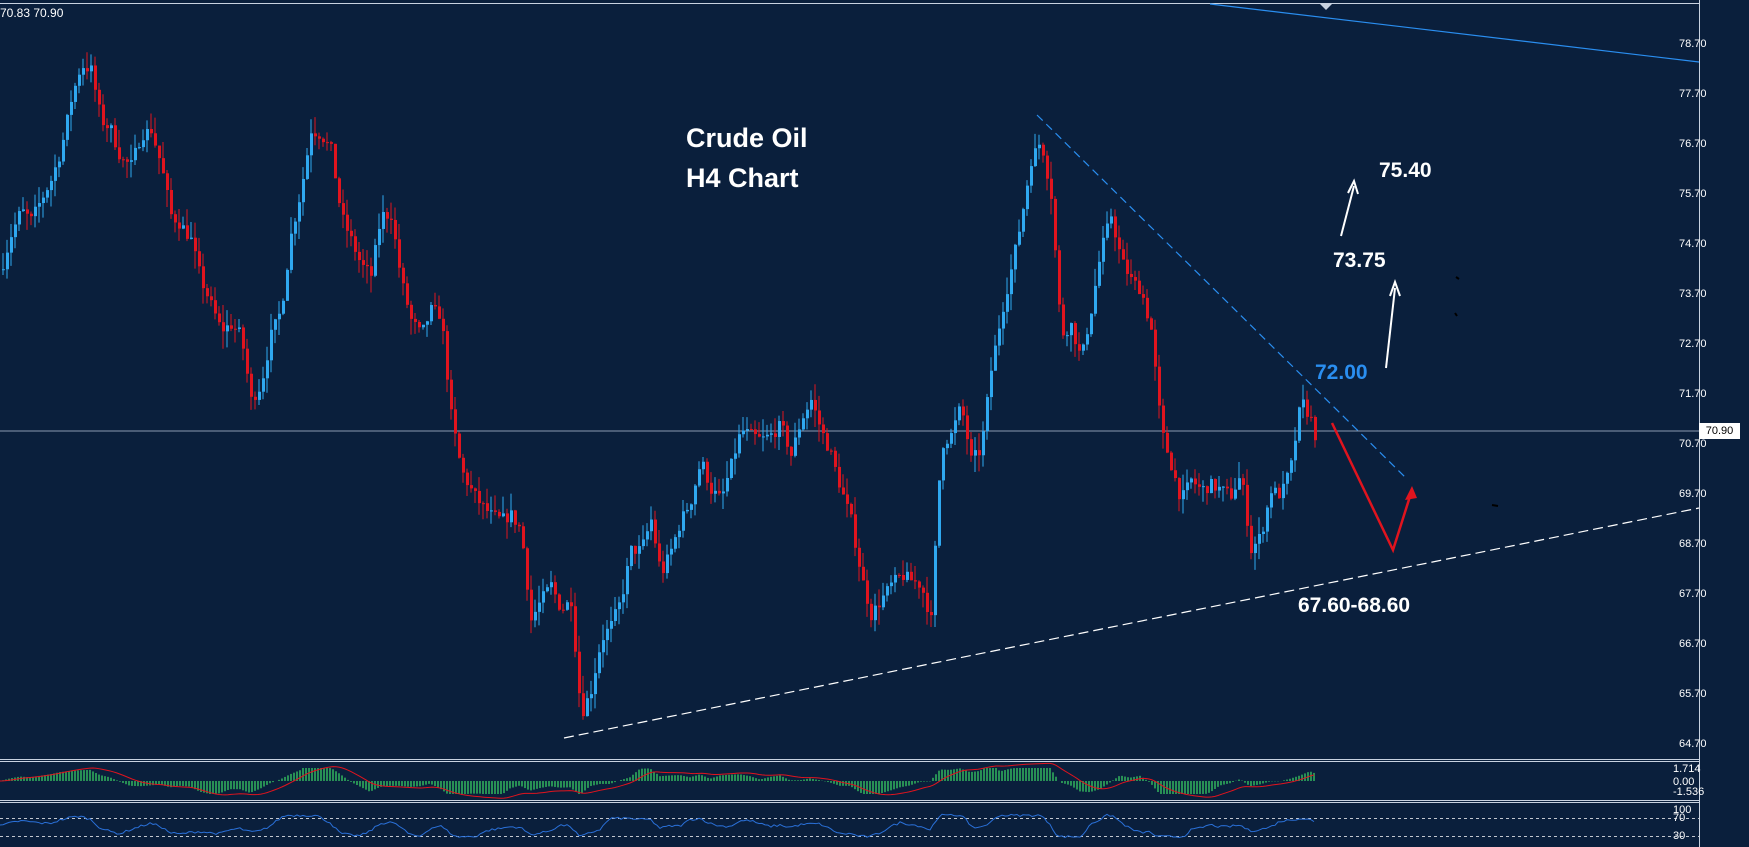 This screenshot has width=1749, height=847. I want to click on price-tick-label: 65.70, so click(1693, 694).